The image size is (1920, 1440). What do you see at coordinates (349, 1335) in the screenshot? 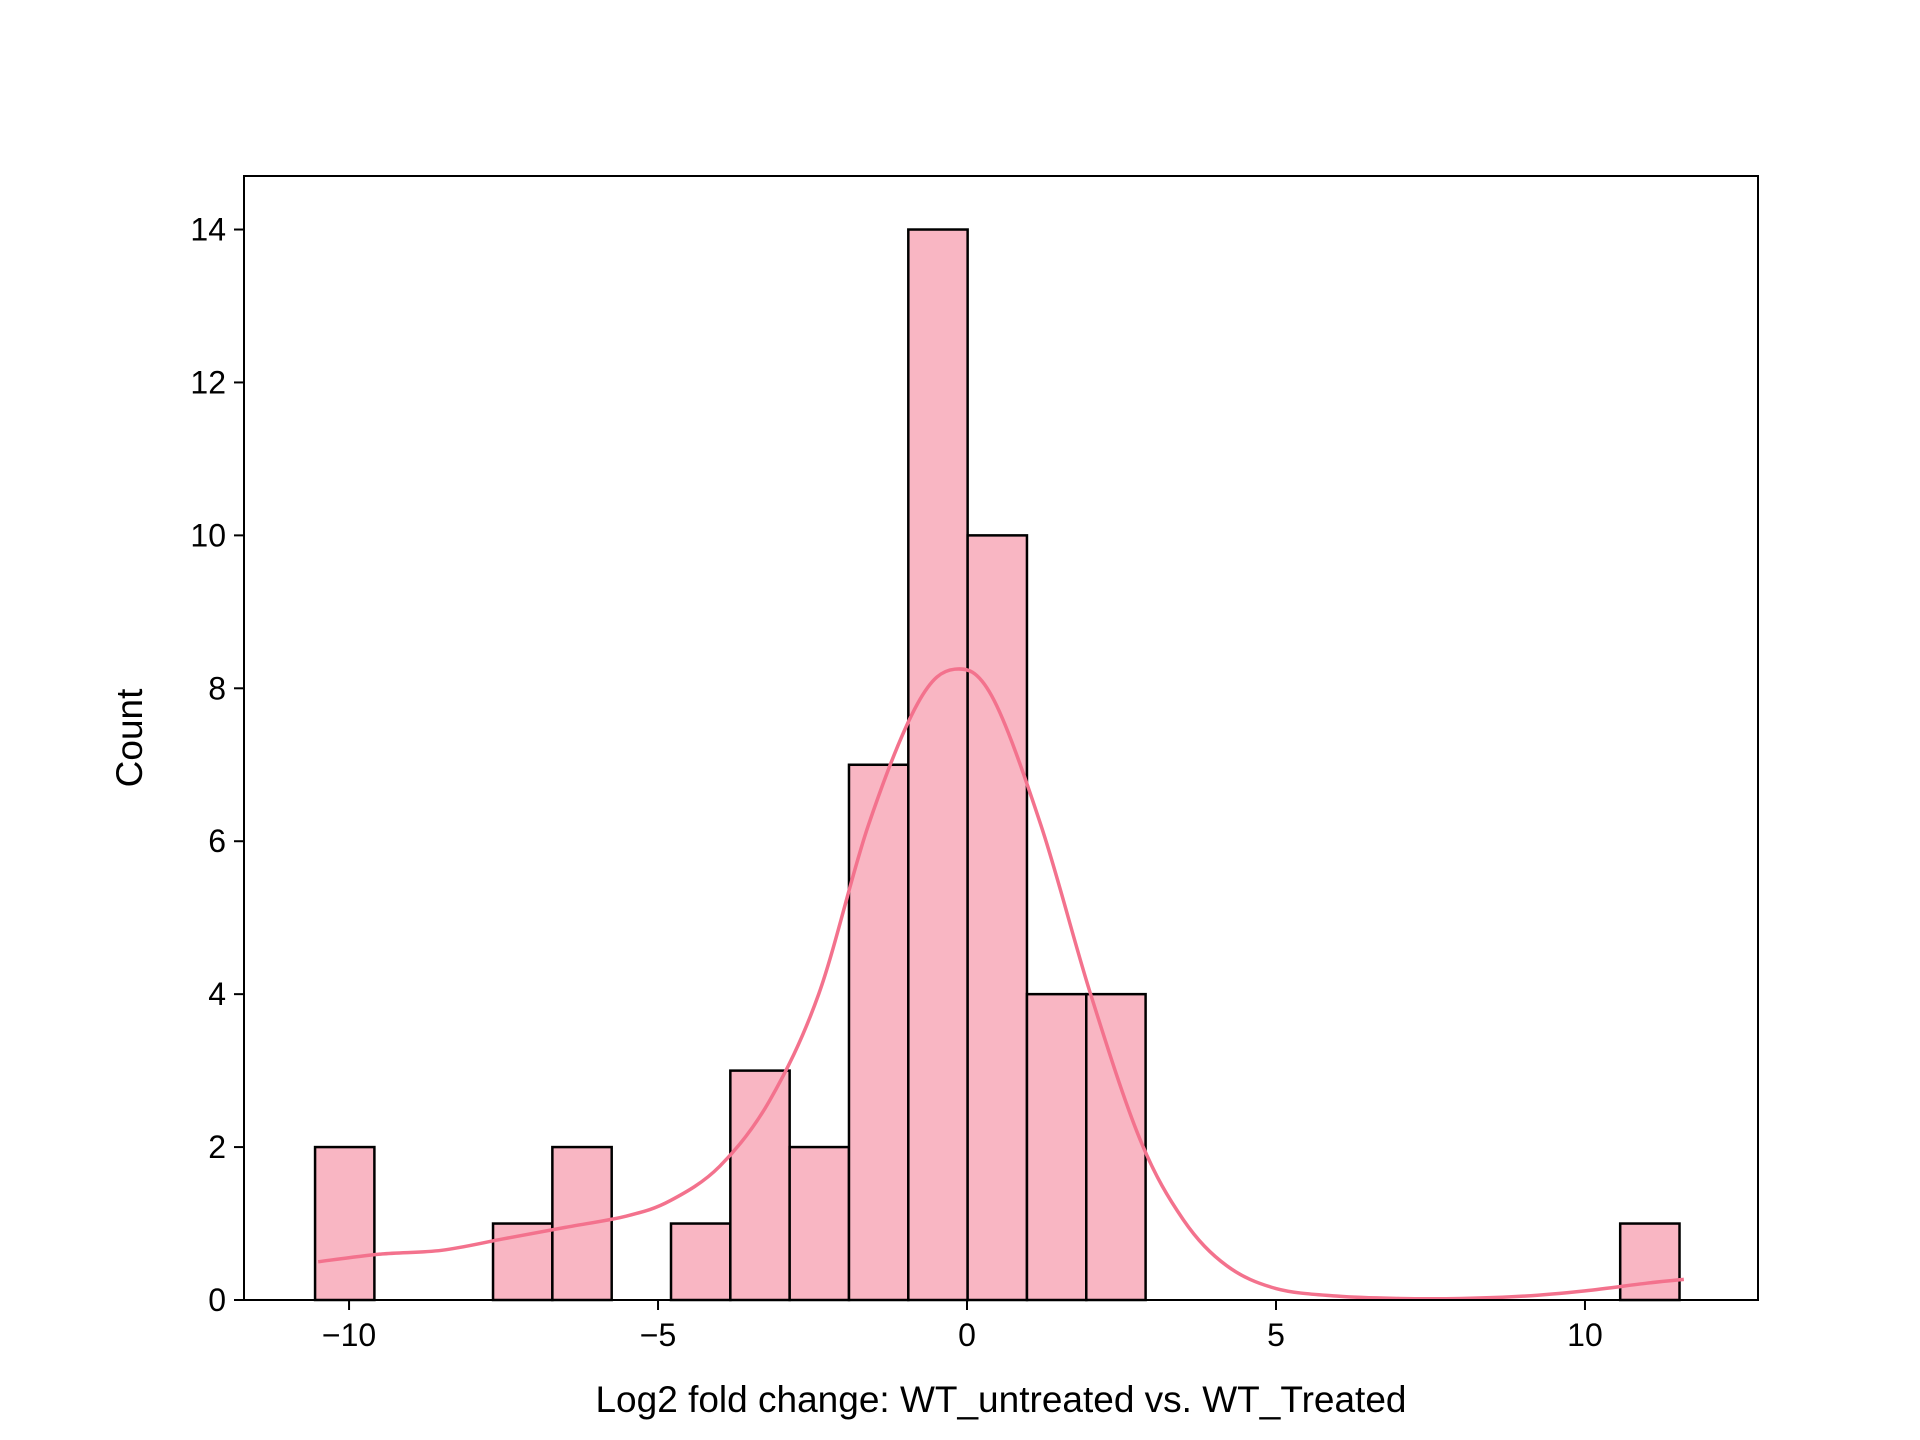
I see `x-tick-label: −10` at bounding box center [349, 1335].